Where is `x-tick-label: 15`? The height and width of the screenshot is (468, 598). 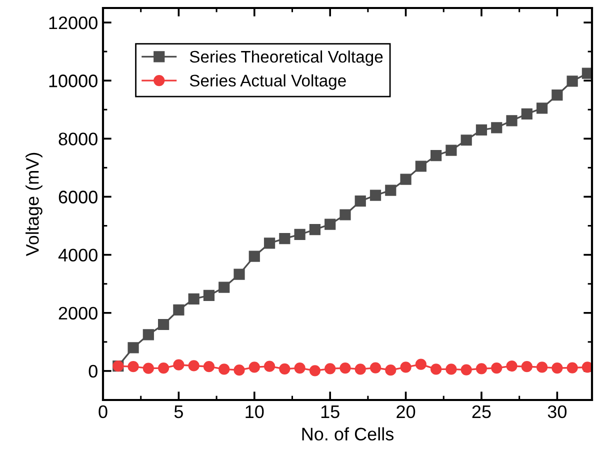 x-tick-label: 15 is located at coordinates (330, 412).